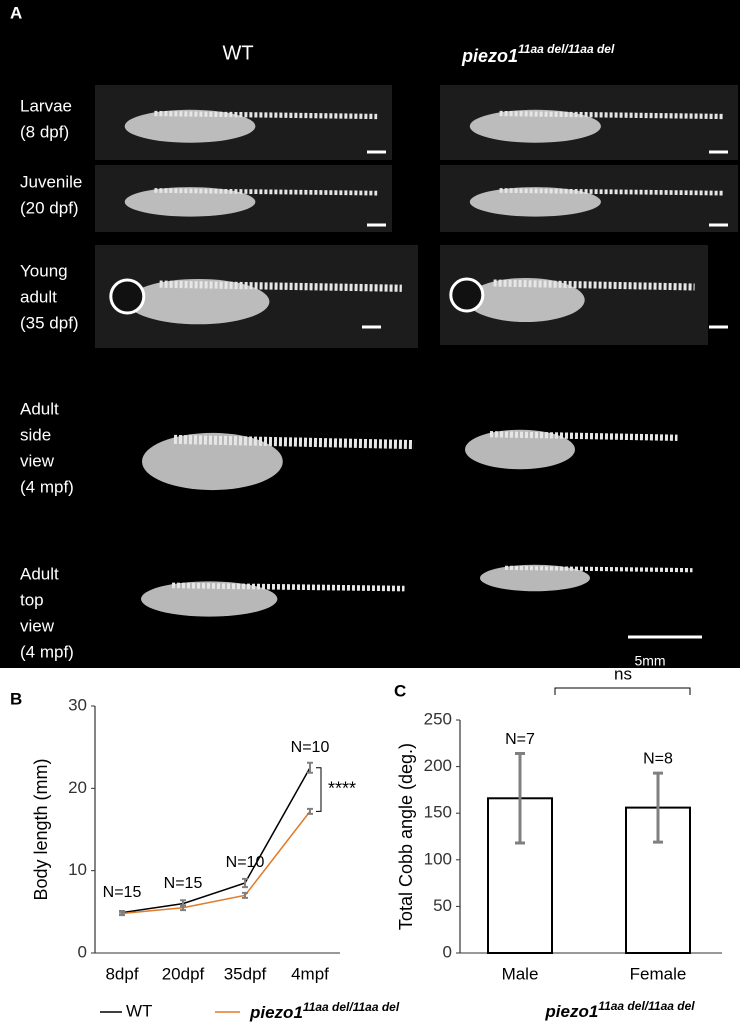 This screenshot has width=740, height=1030. I want to click on y-tick-label: 100, so click(438, 858).